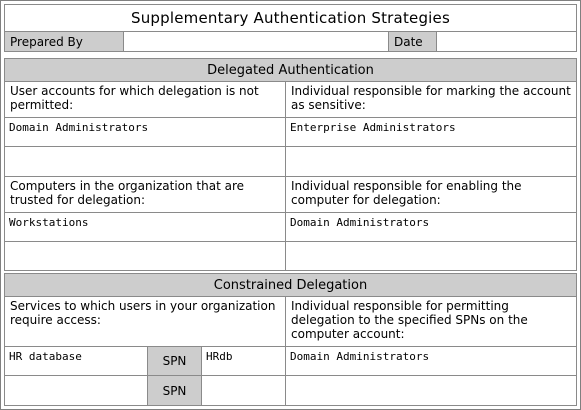  I want to click on mark-sensitive-field: Enterprise Administrators, so click(431, 132).